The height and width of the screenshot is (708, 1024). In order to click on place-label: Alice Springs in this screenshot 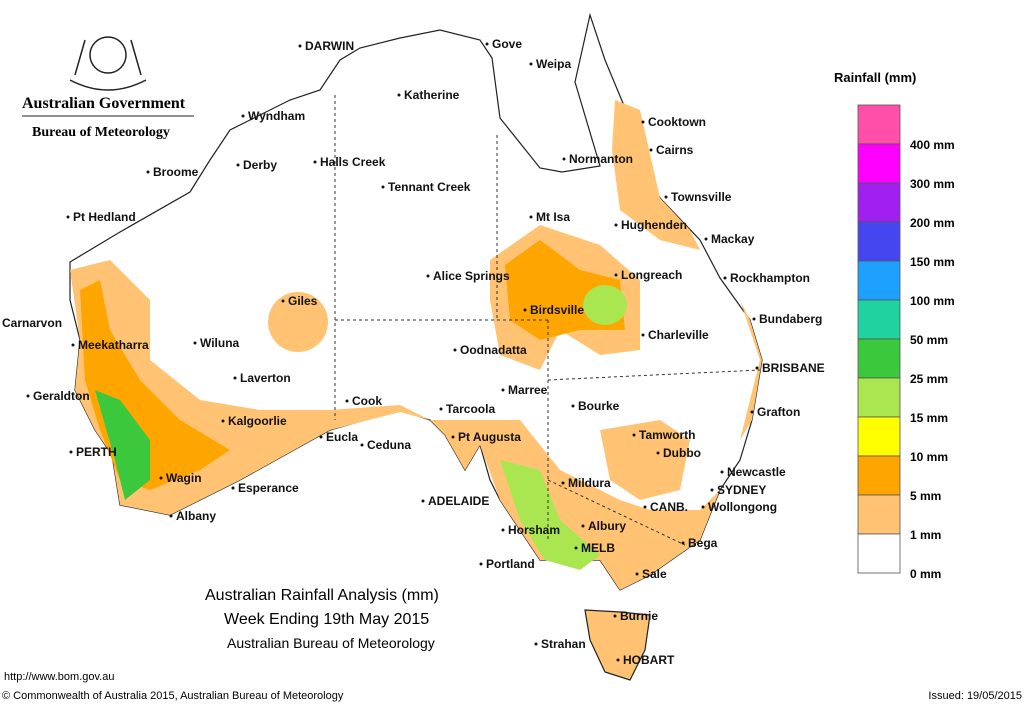, I will do `click(471, 276)`.